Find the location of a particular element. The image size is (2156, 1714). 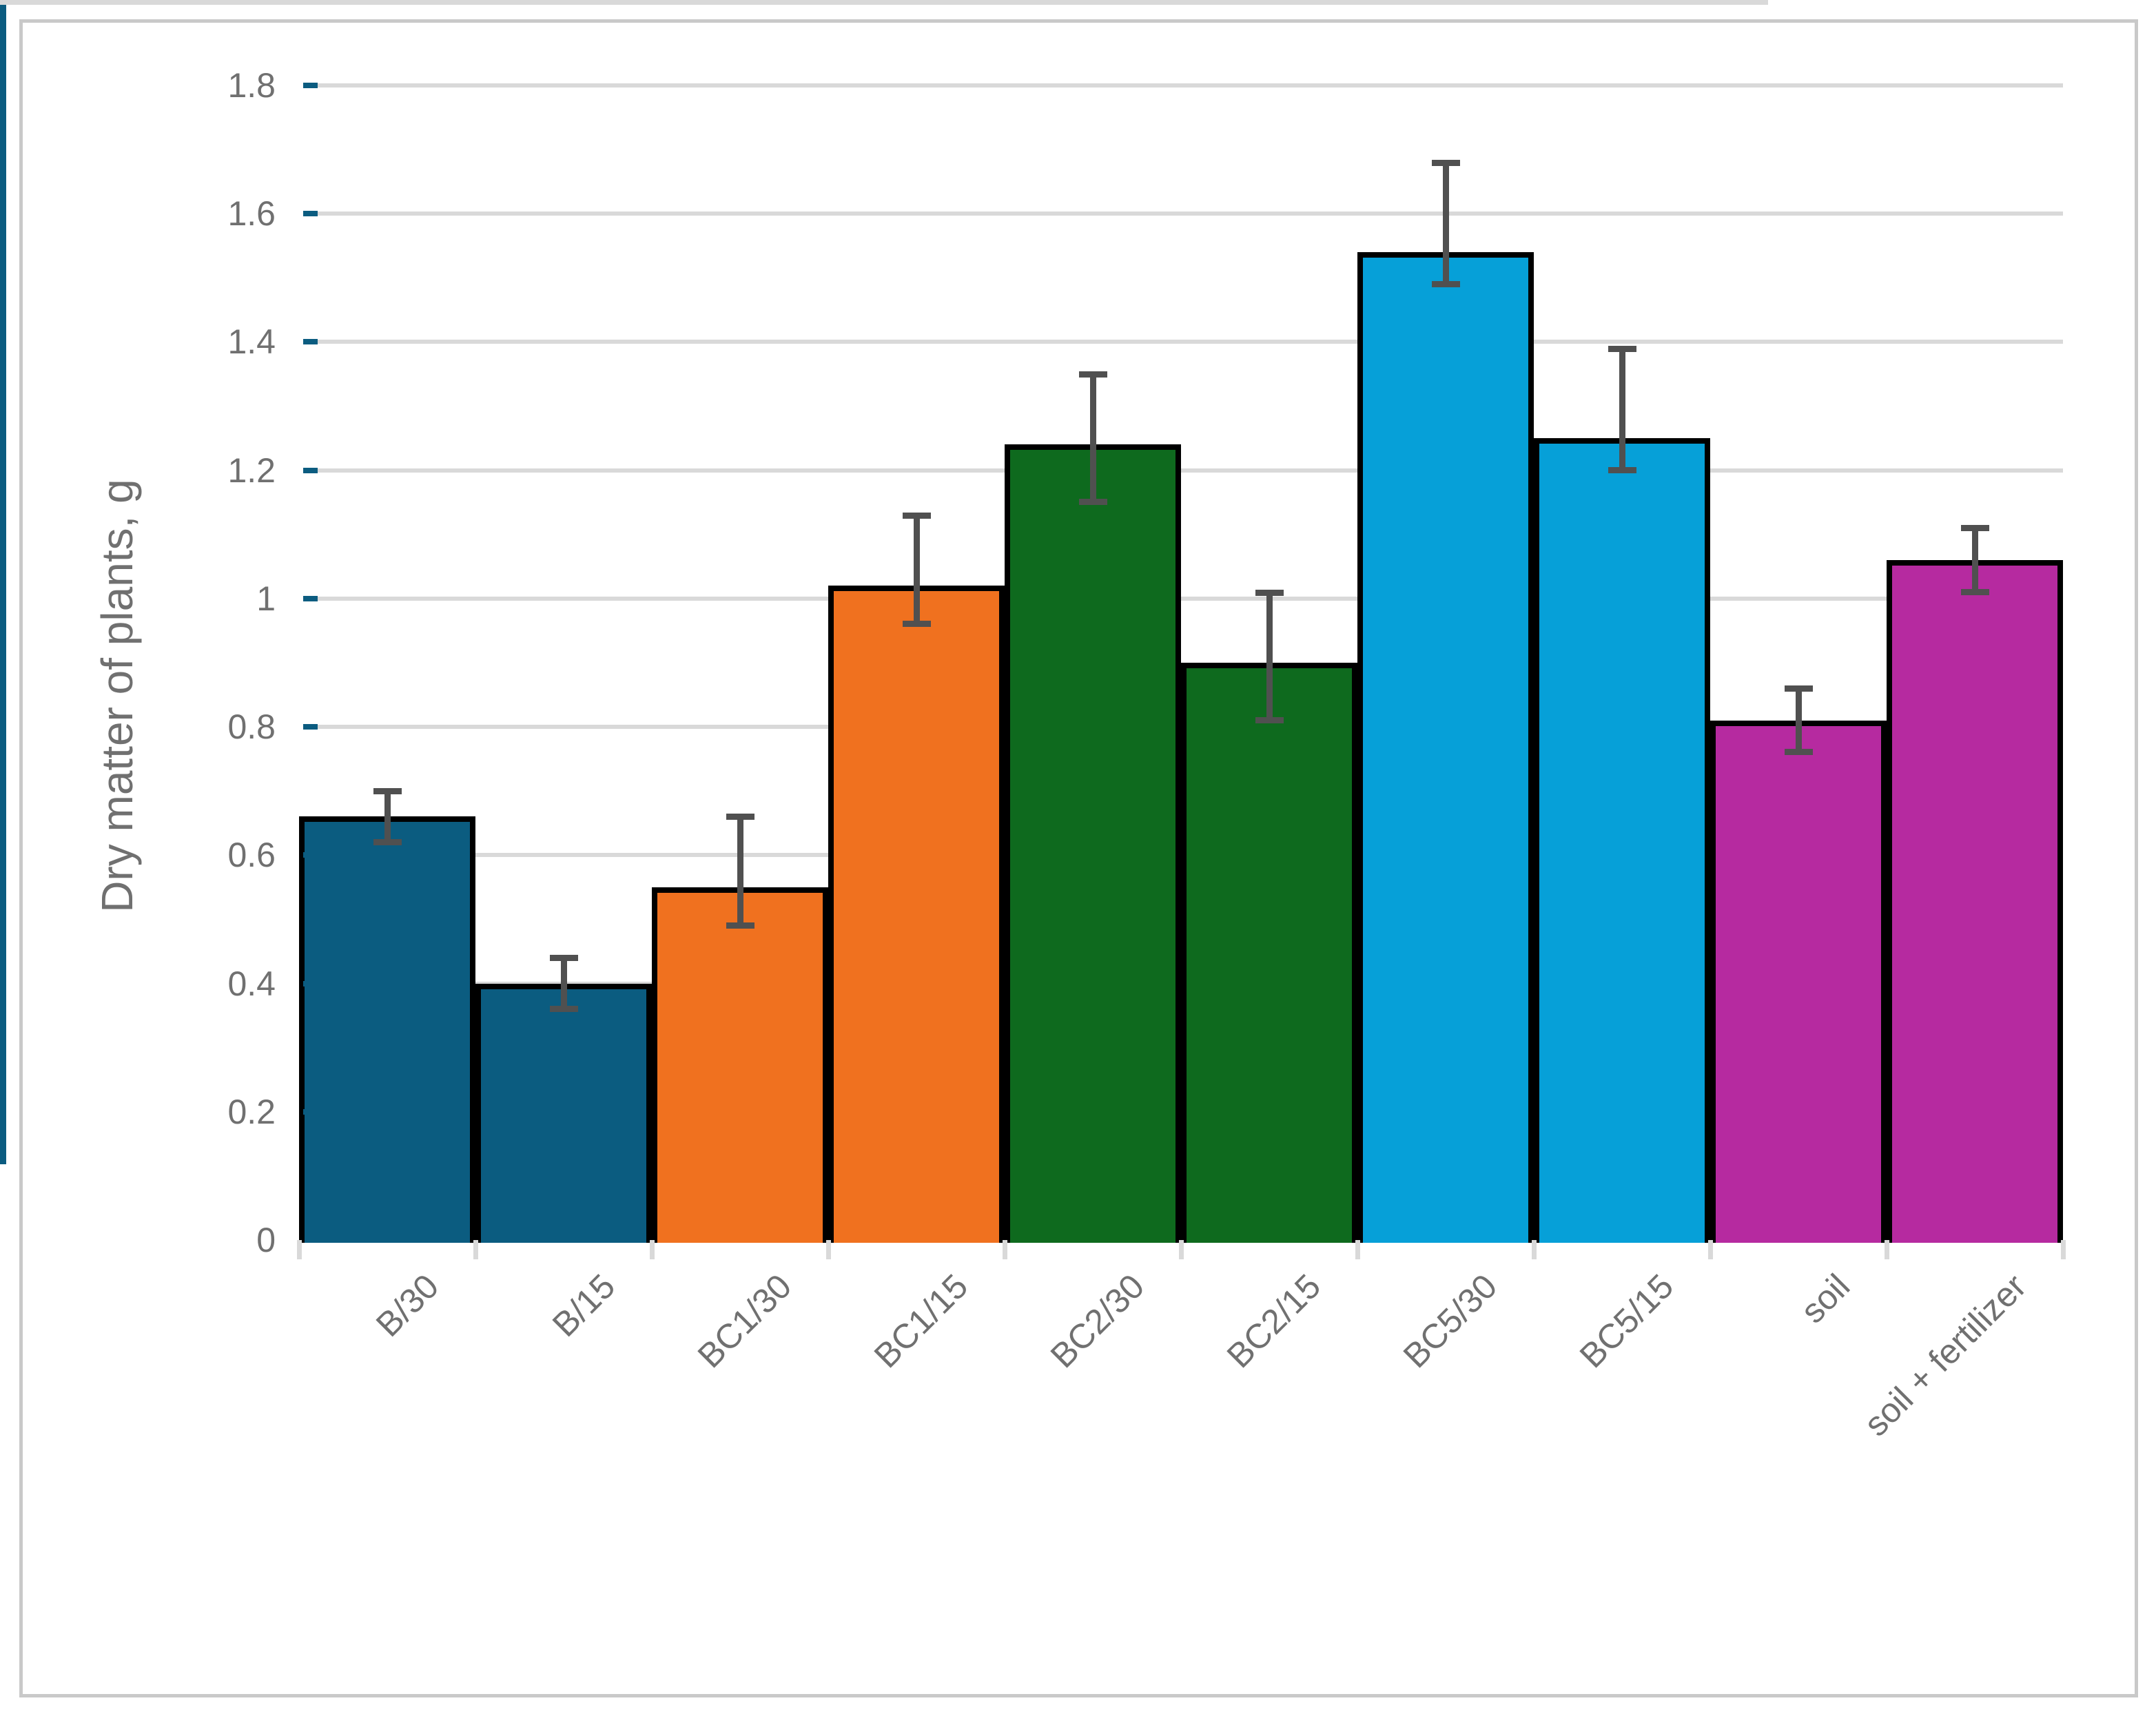

bar-soil is located at coordinates (1798, 982).